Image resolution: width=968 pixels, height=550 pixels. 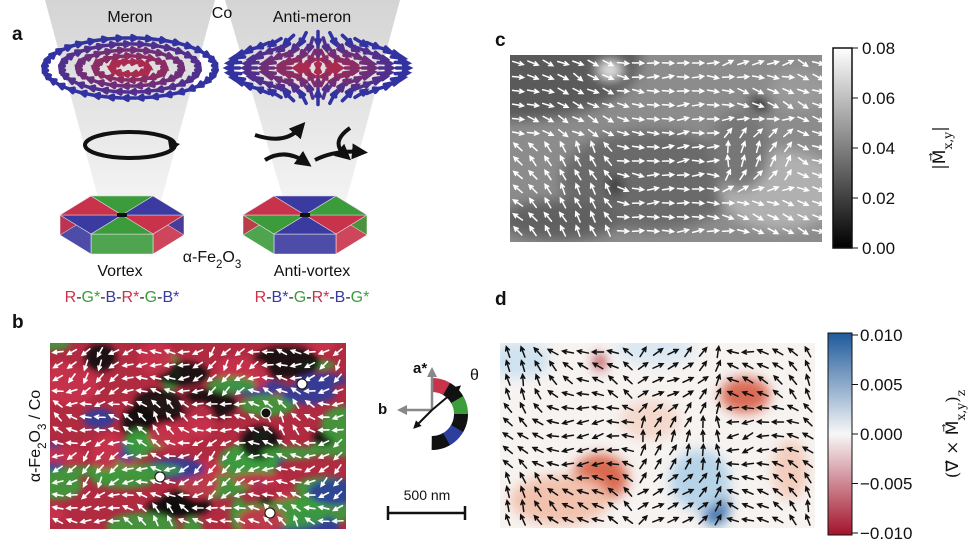 What do you see at coordinates (261, 297) in the screenshot?
I see `text-part: R` at bounding box center [261, 297].